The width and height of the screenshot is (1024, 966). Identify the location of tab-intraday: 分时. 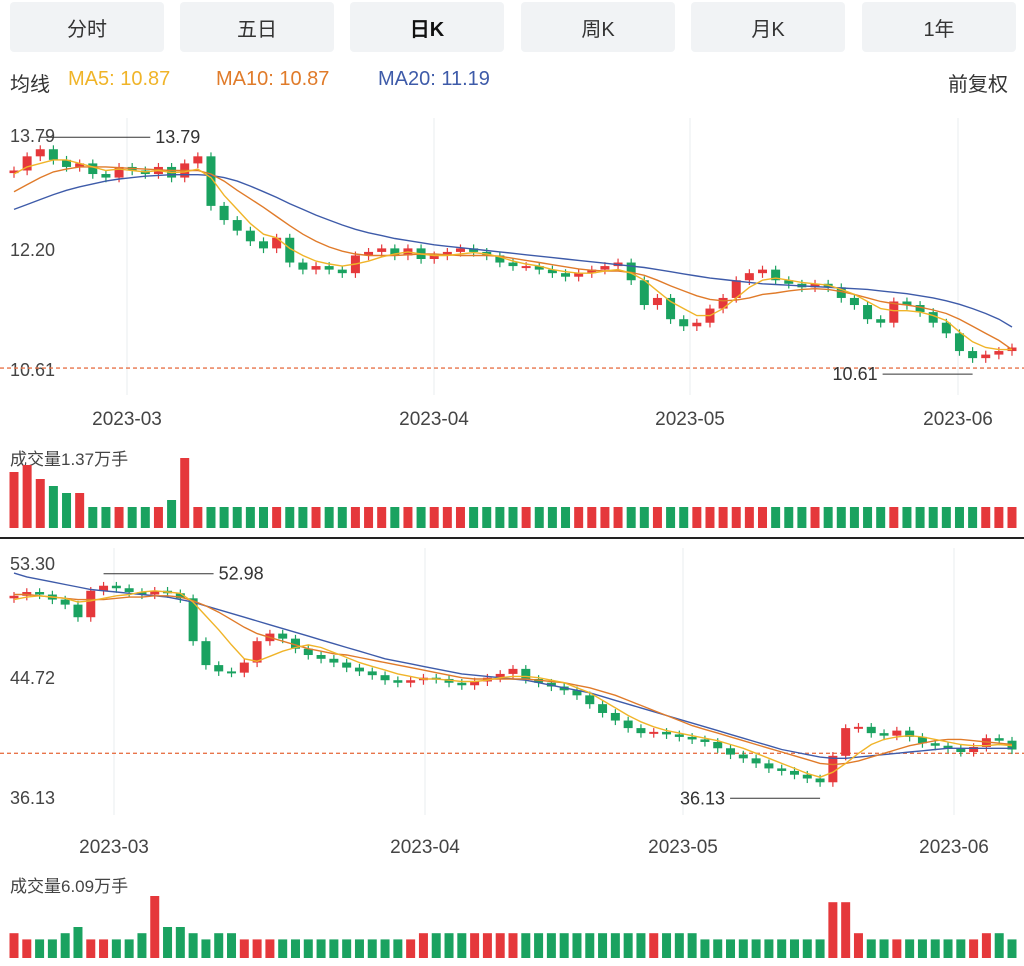
(87, 27).